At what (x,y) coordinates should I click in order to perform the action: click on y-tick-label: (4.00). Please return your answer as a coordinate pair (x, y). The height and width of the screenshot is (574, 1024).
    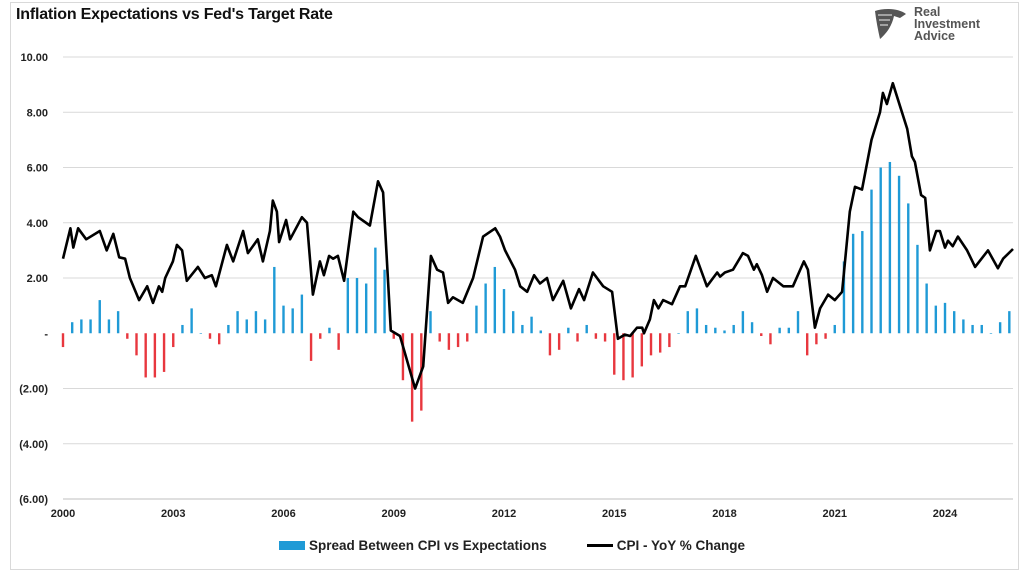
    Looking at the image, I should click on (33, 445).